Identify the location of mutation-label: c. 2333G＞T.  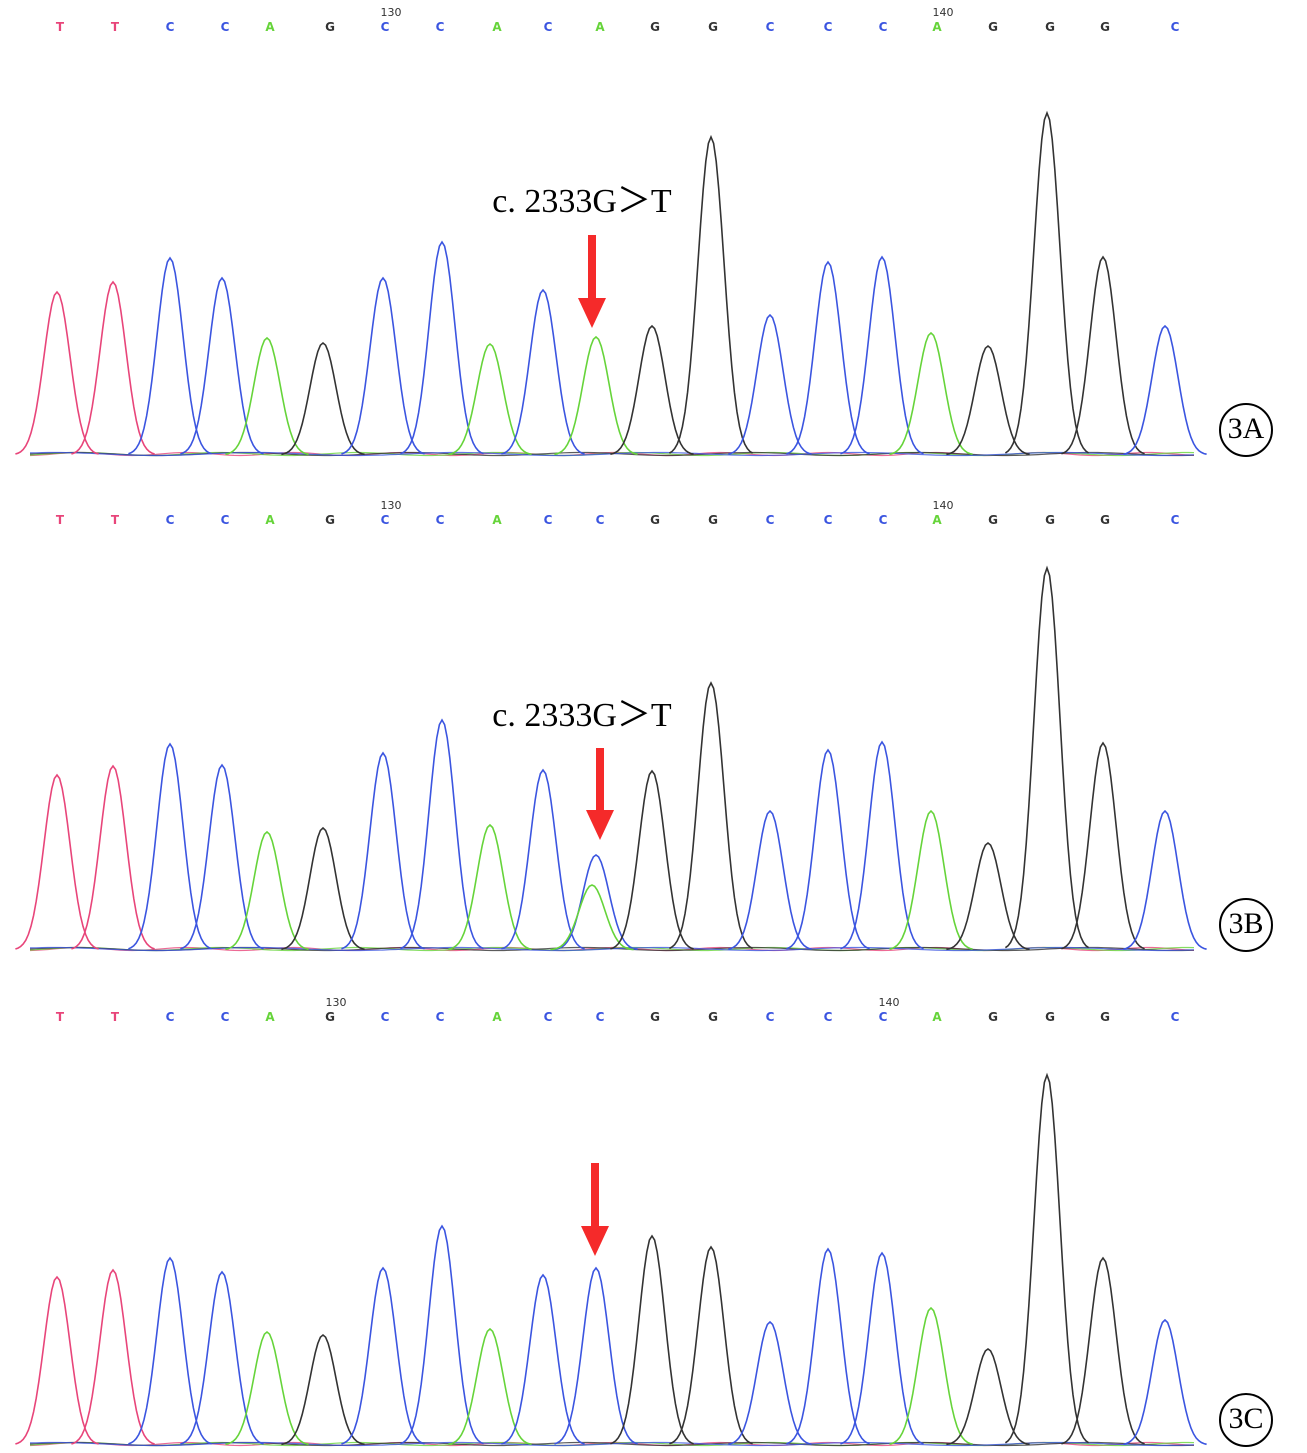
(582, 715).